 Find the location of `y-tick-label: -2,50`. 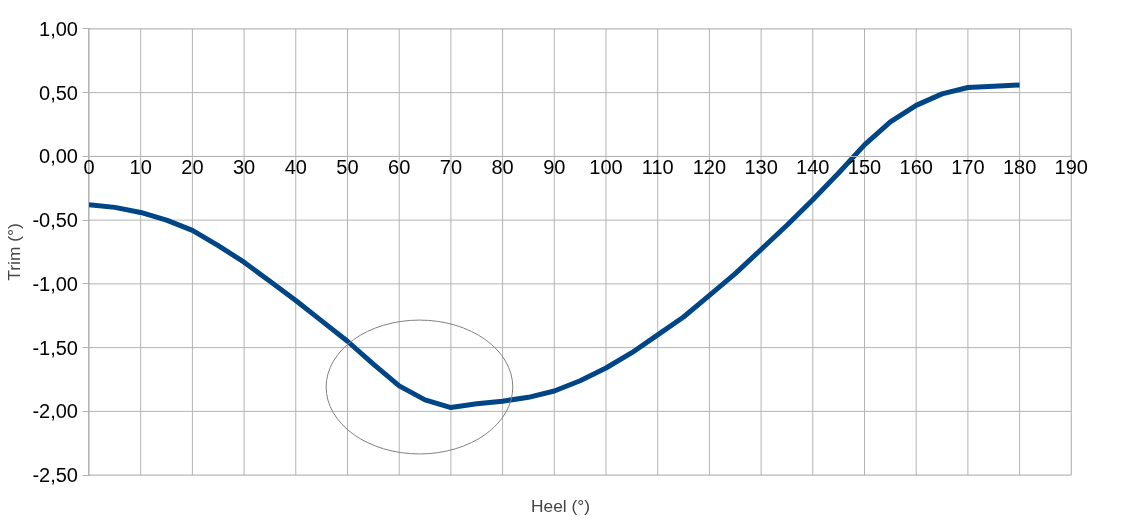

y-tick-label: -2,50 is located at coordinates (55, 475).